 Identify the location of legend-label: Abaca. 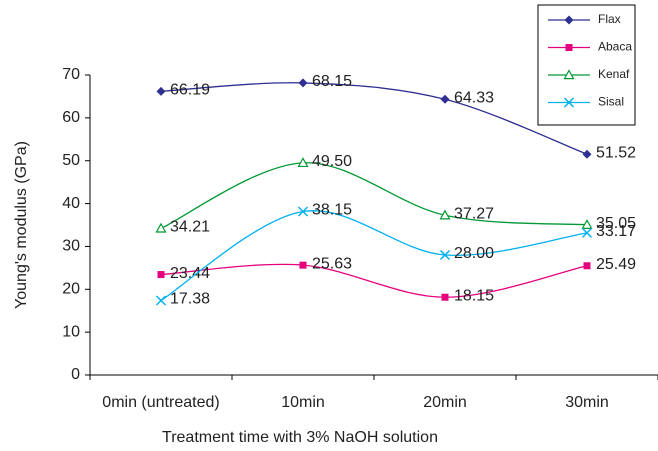
(615, 47).